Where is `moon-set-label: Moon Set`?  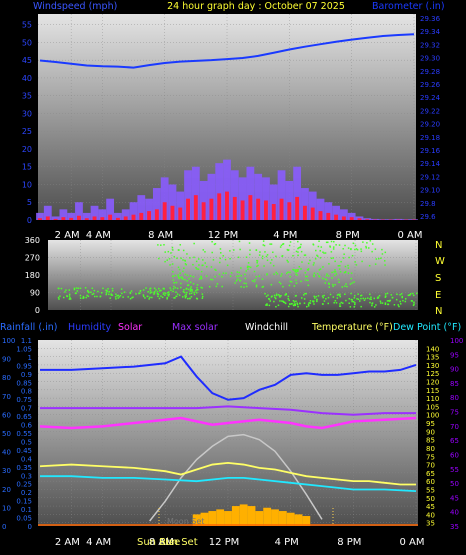
moon-set-label: Moon Set is located at coordinates (185, 521).